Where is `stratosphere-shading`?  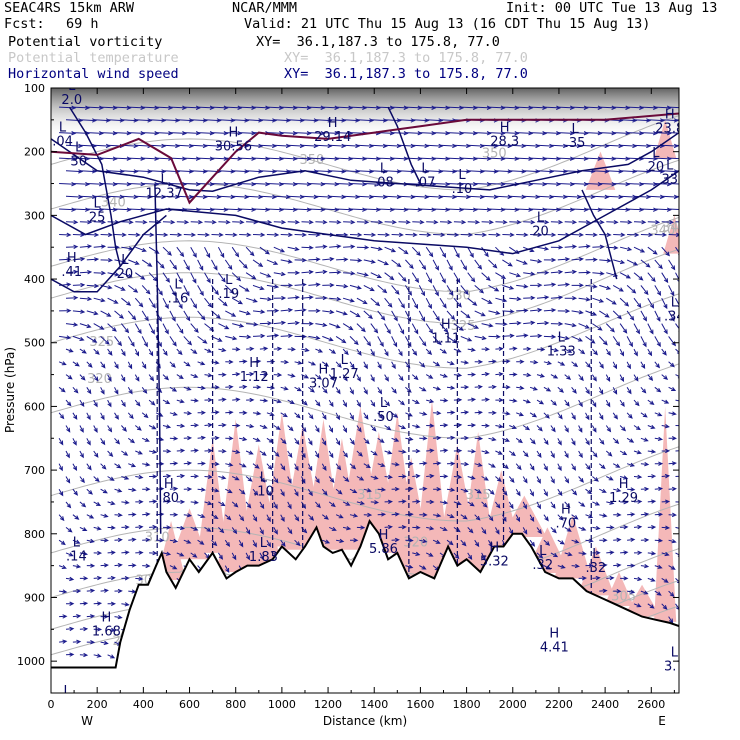 stratosphere-shading is located at coordinates (365, 113).